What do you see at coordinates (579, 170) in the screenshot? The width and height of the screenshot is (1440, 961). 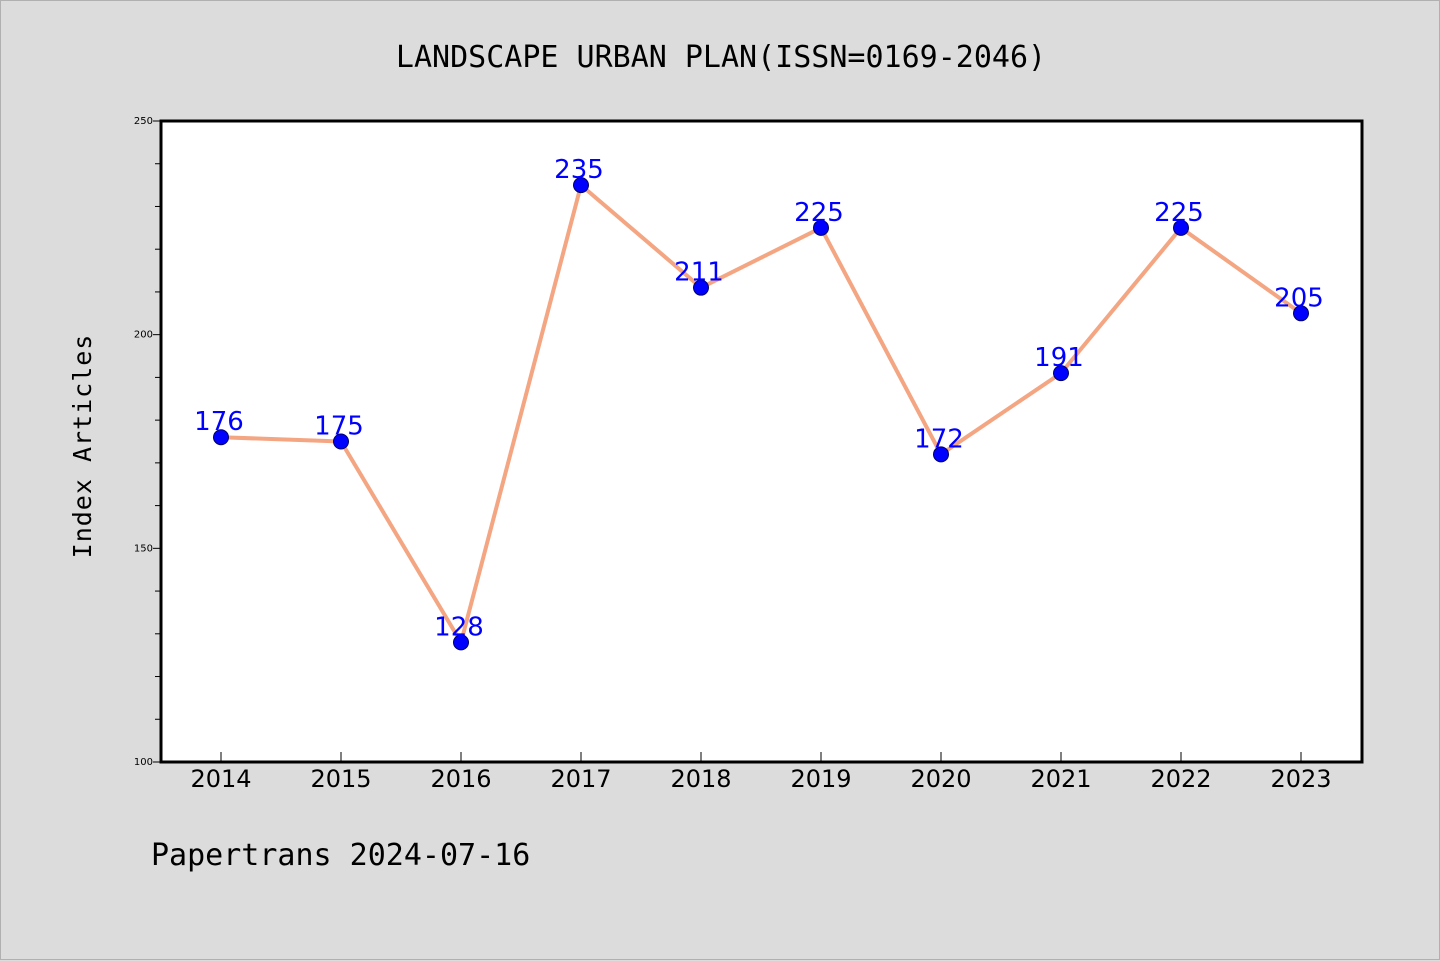 I see `data-label: 235` at bounding box center [579, 170].